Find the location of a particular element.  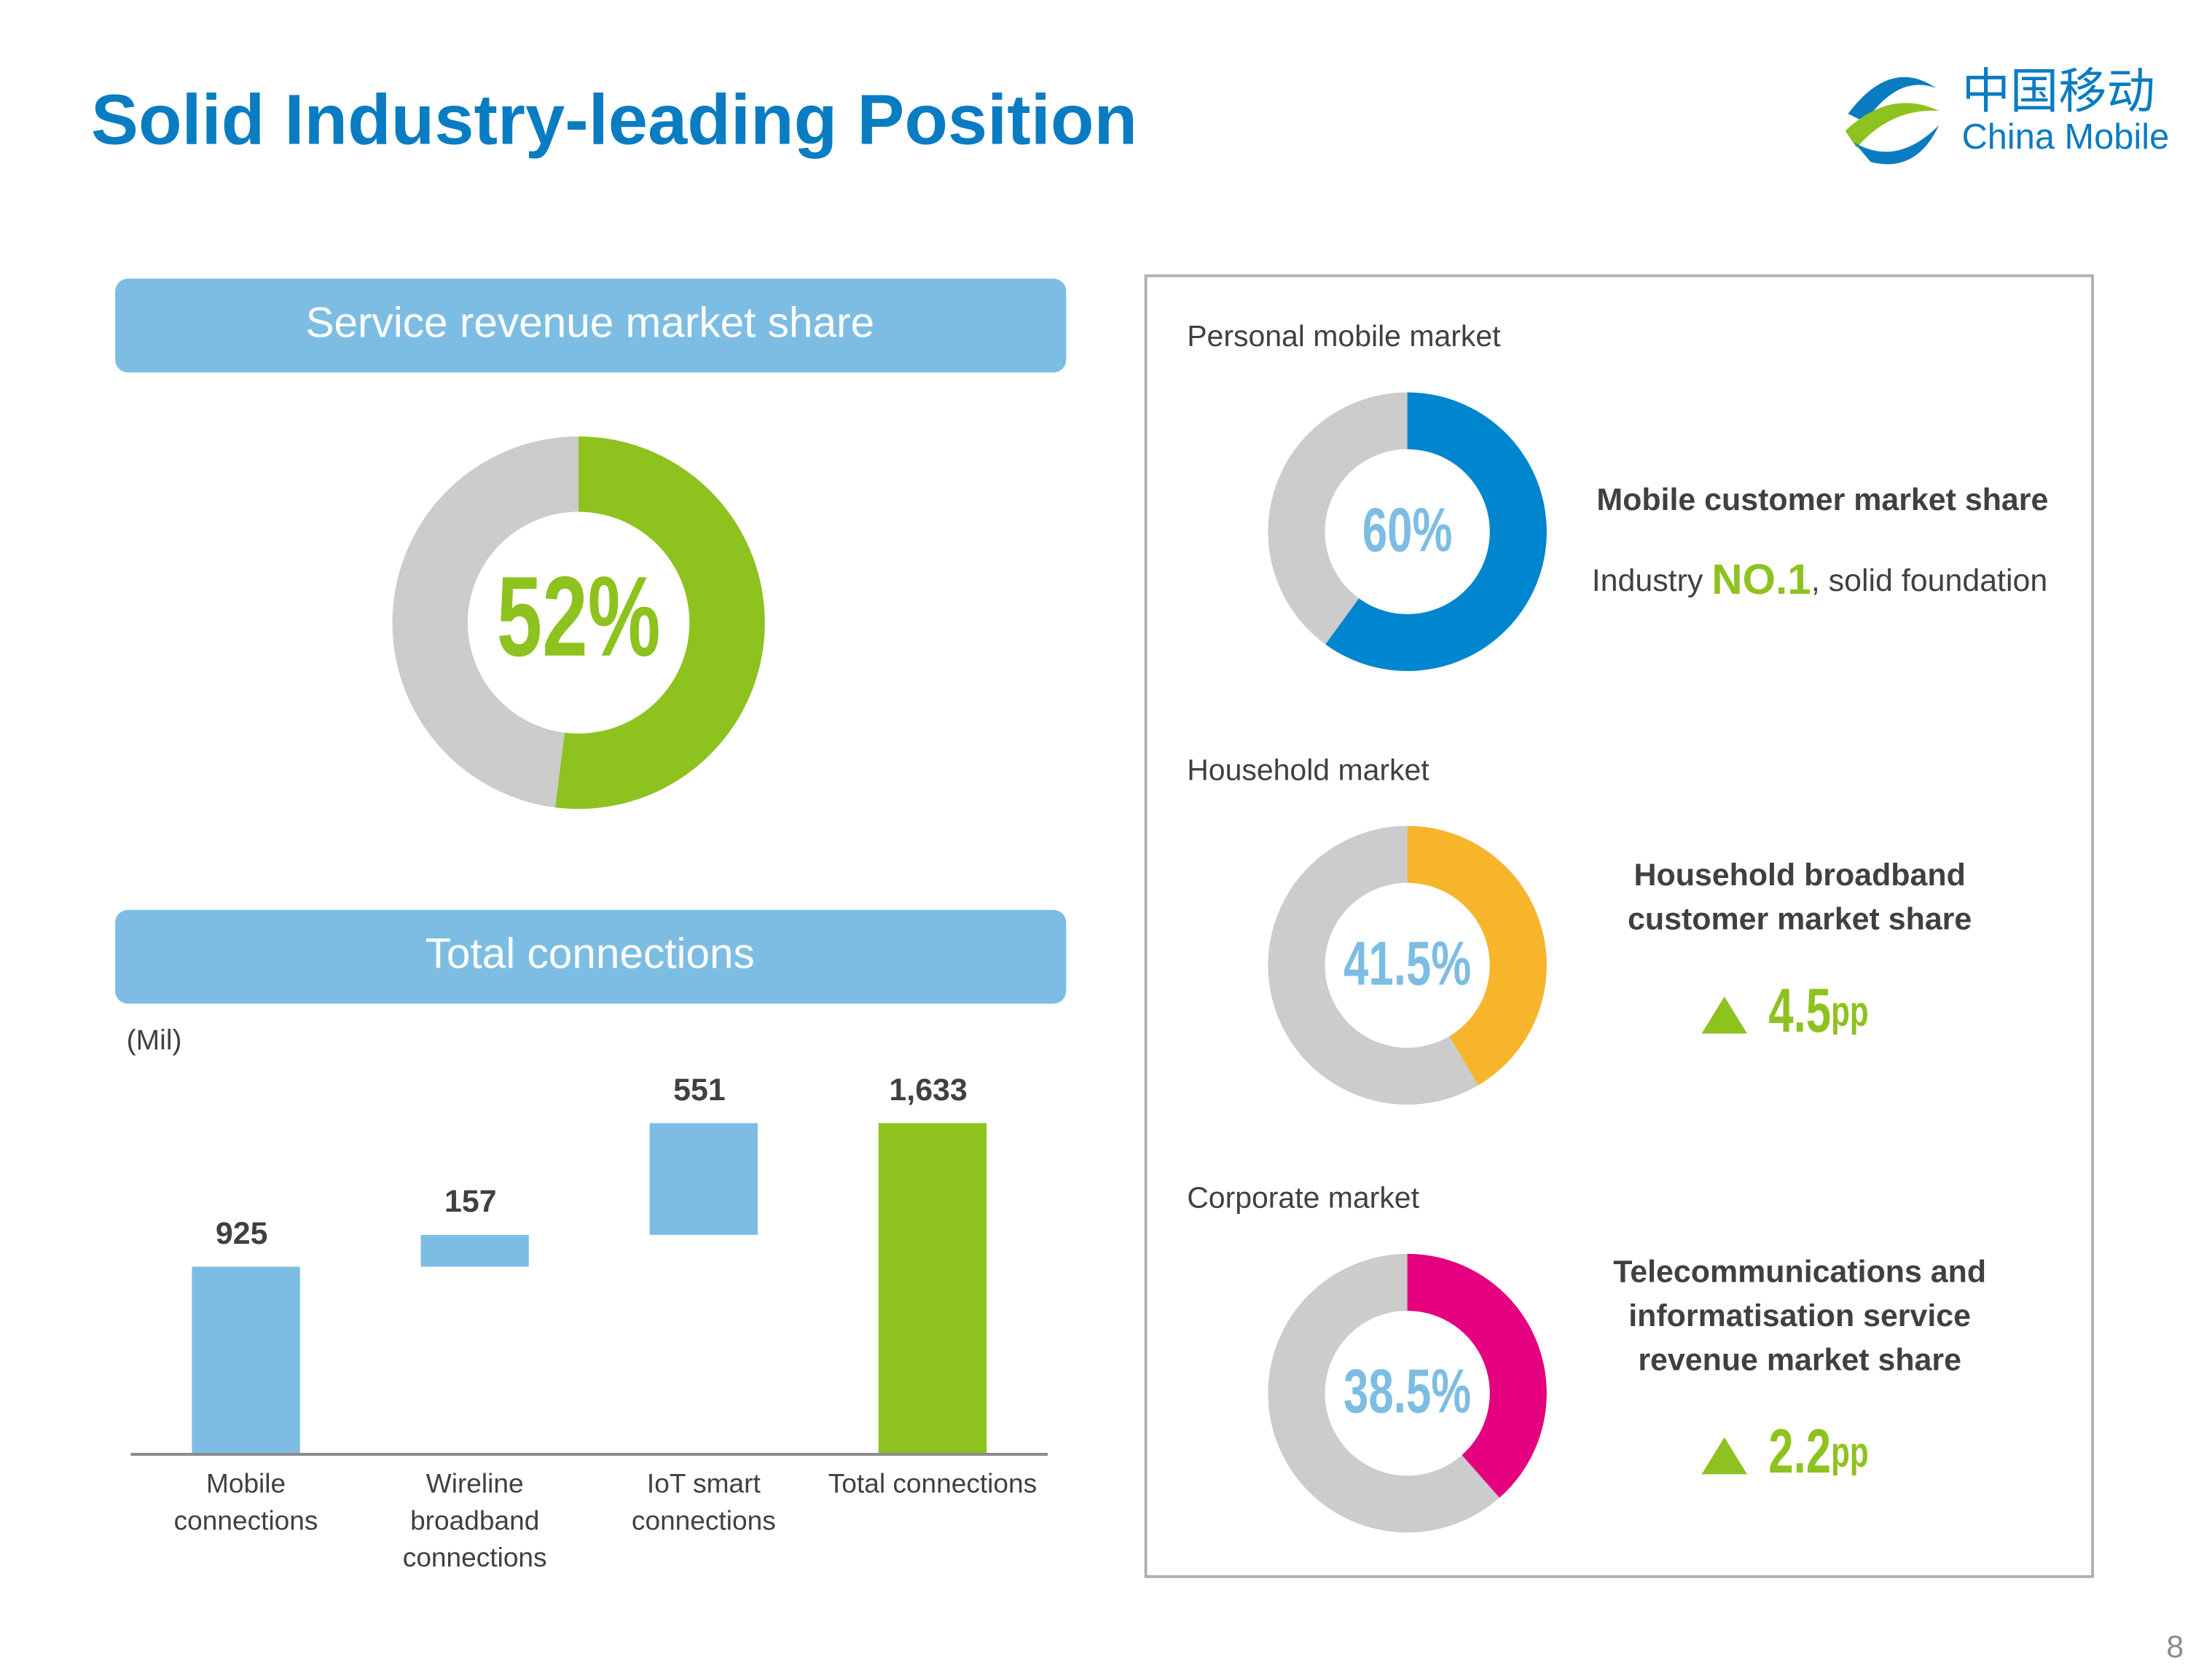

section-label: Personal mobile market is located at coordinates (1344, 336).